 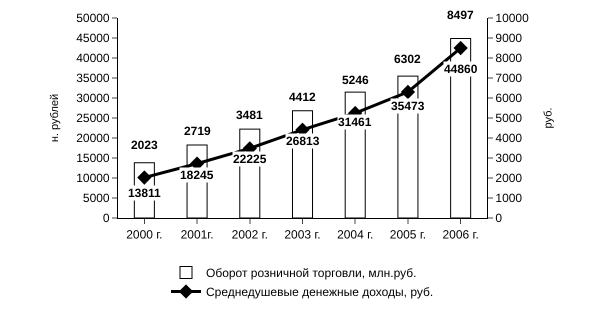 I want to click on y2-tick-label: 10000, so click(x=512, y=18).